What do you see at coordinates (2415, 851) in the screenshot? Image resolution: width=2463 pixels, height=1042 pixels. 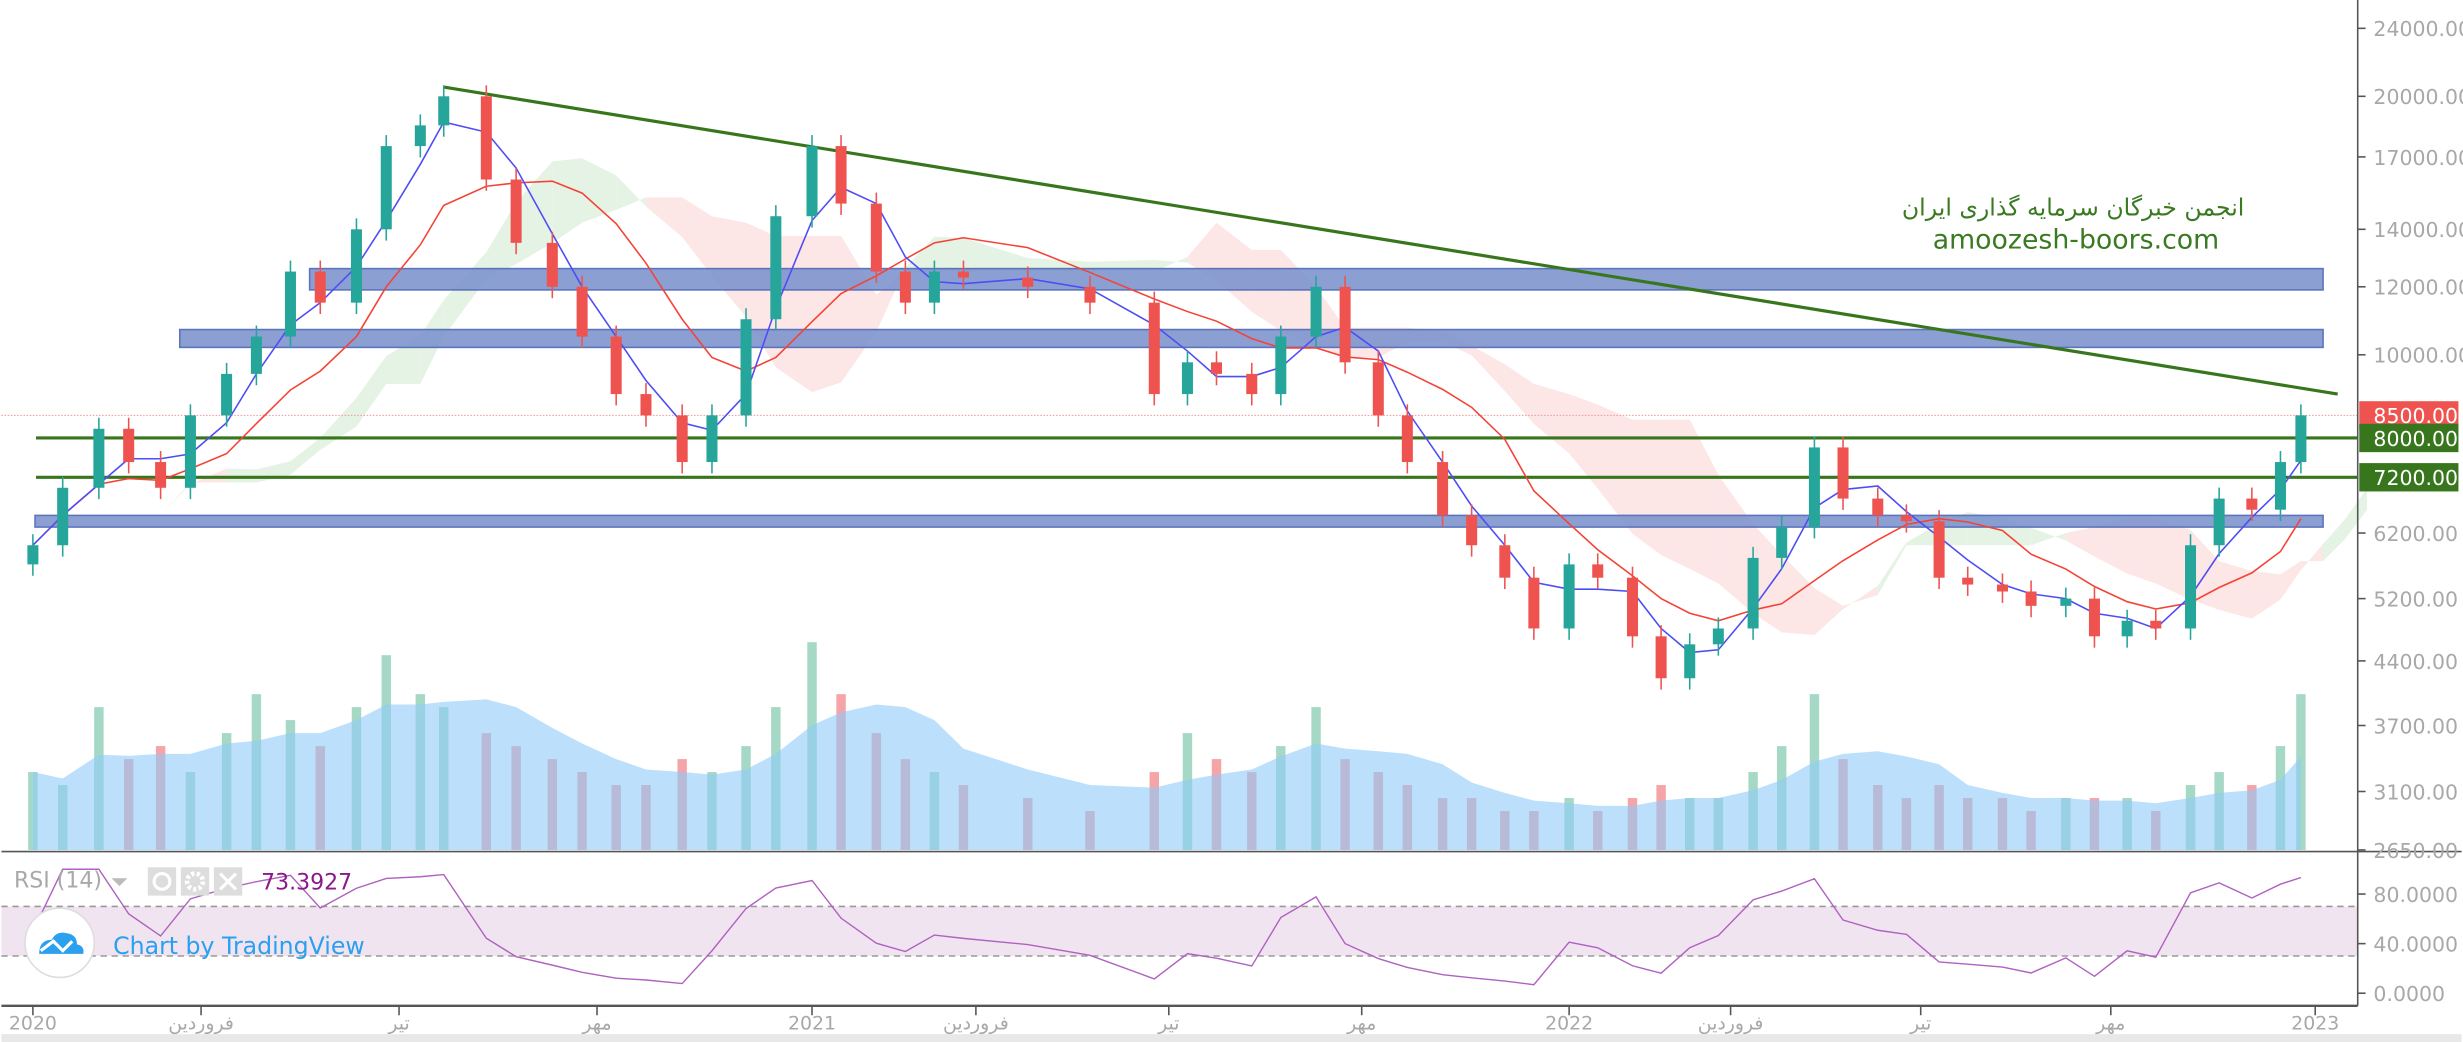 I see `price-tick-label: 2650.00` at bounding box center [2415, 851].